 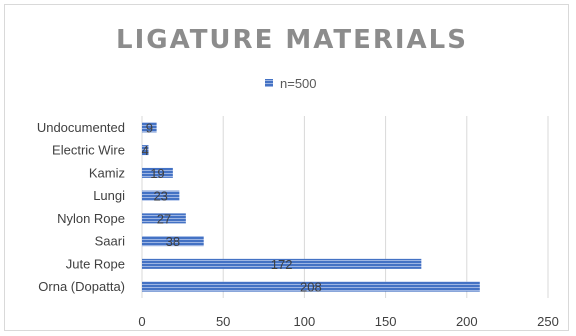 What do you see at coordinates (91, 218) in the screenshot?
I see `category-label: Nylon Rope` at bounding box center [91, 218].